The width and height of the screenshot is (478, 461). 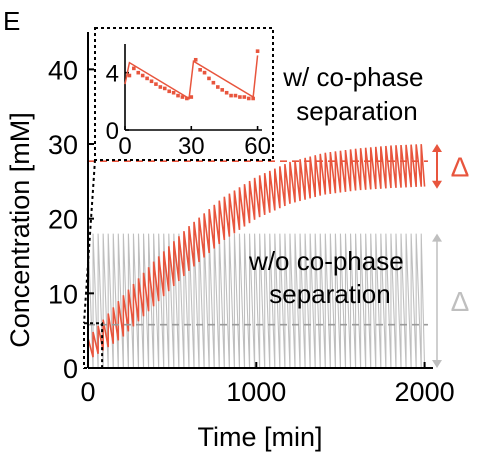 I want to click on inset-x-tick-label: 60, so click(x=257, y=146).